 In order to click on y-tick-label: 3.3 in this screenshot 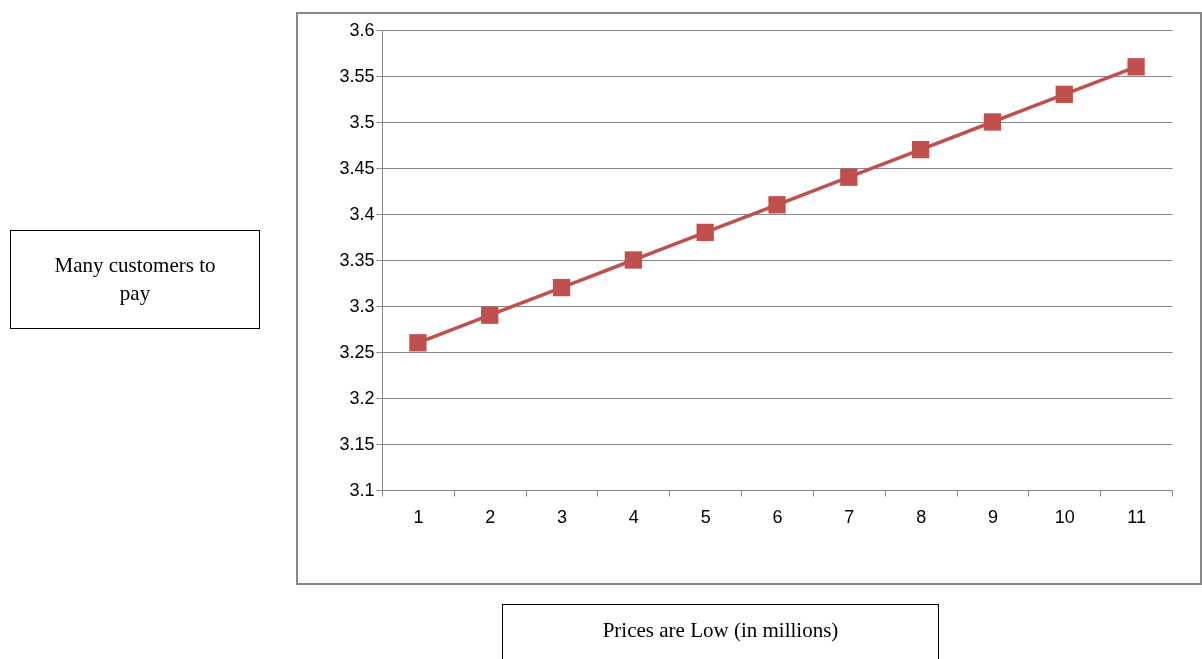, I will do `click(362, 305)`.